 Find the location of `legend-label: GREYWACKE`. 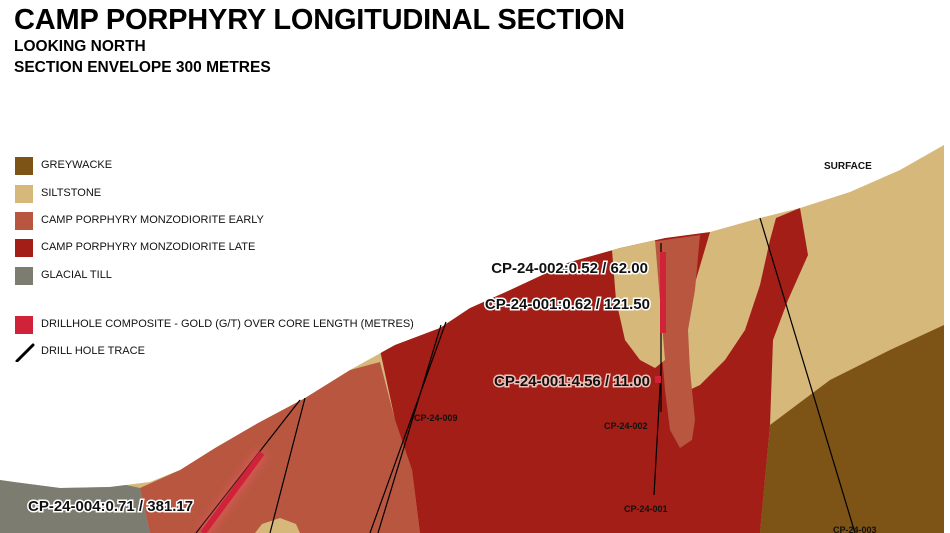

legend-label: GREYWACKE is located at coordinates (77, 165).